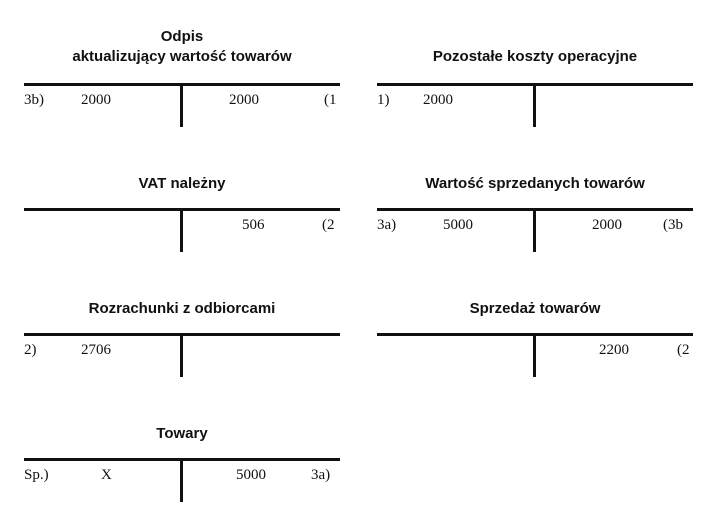 This screenshot has width=720, height=530. What do you see at coordinates (182, 56) in the screenshot?
I see `account-title-line-2: aktualizujący wartość towarów` at bounding box center [182, 56].